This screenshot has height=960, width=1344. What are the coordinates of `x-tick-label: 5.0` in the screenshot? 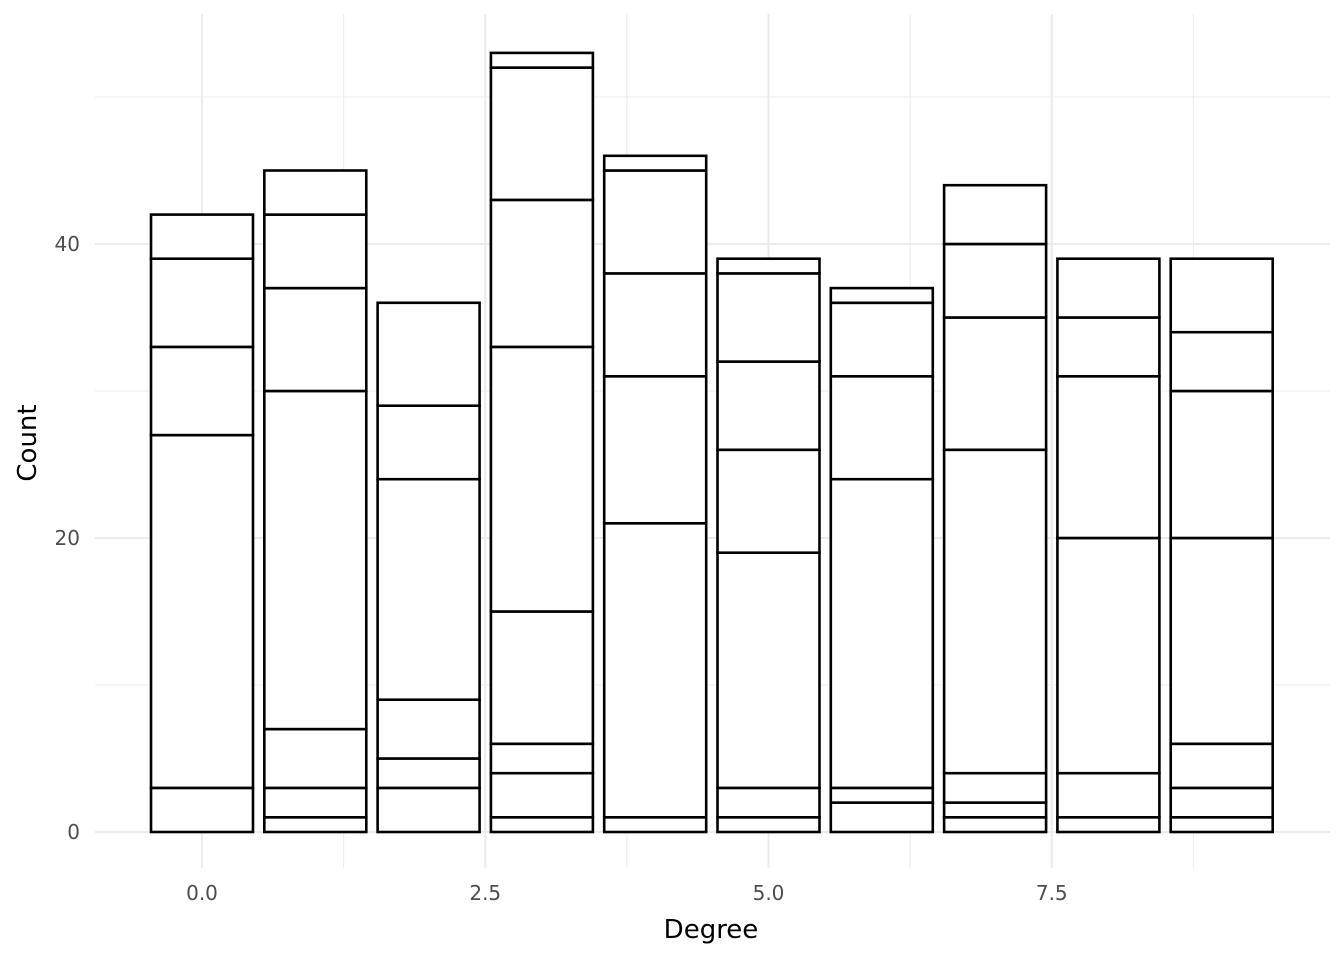 It's located at (769, 893).